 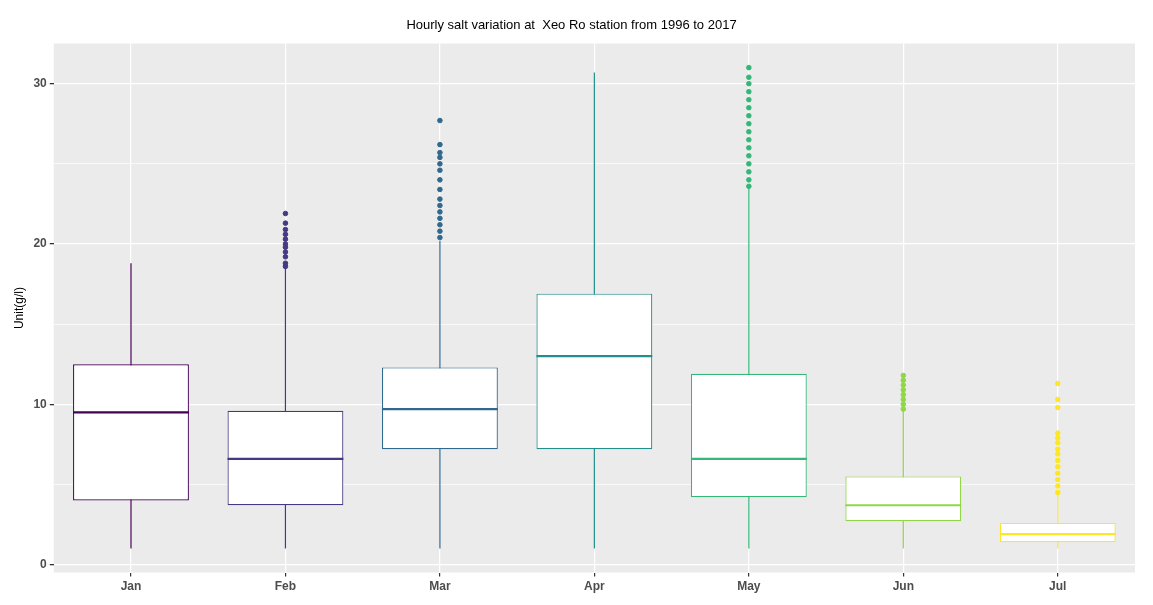 I want to click on y-axis-title: Unit(g/l), so click(x=18, y=308).